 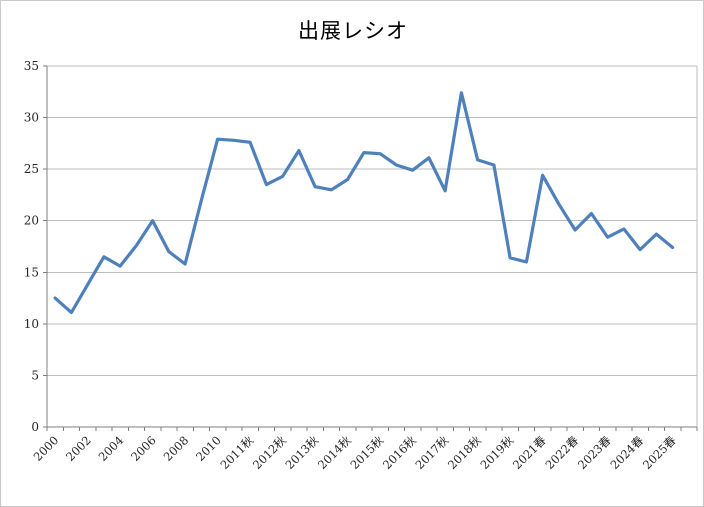 What do you see at coordinates (562, 452) in the screenshot?
I see `x-tick-label: 2022春` at bounding box center [562, 452].